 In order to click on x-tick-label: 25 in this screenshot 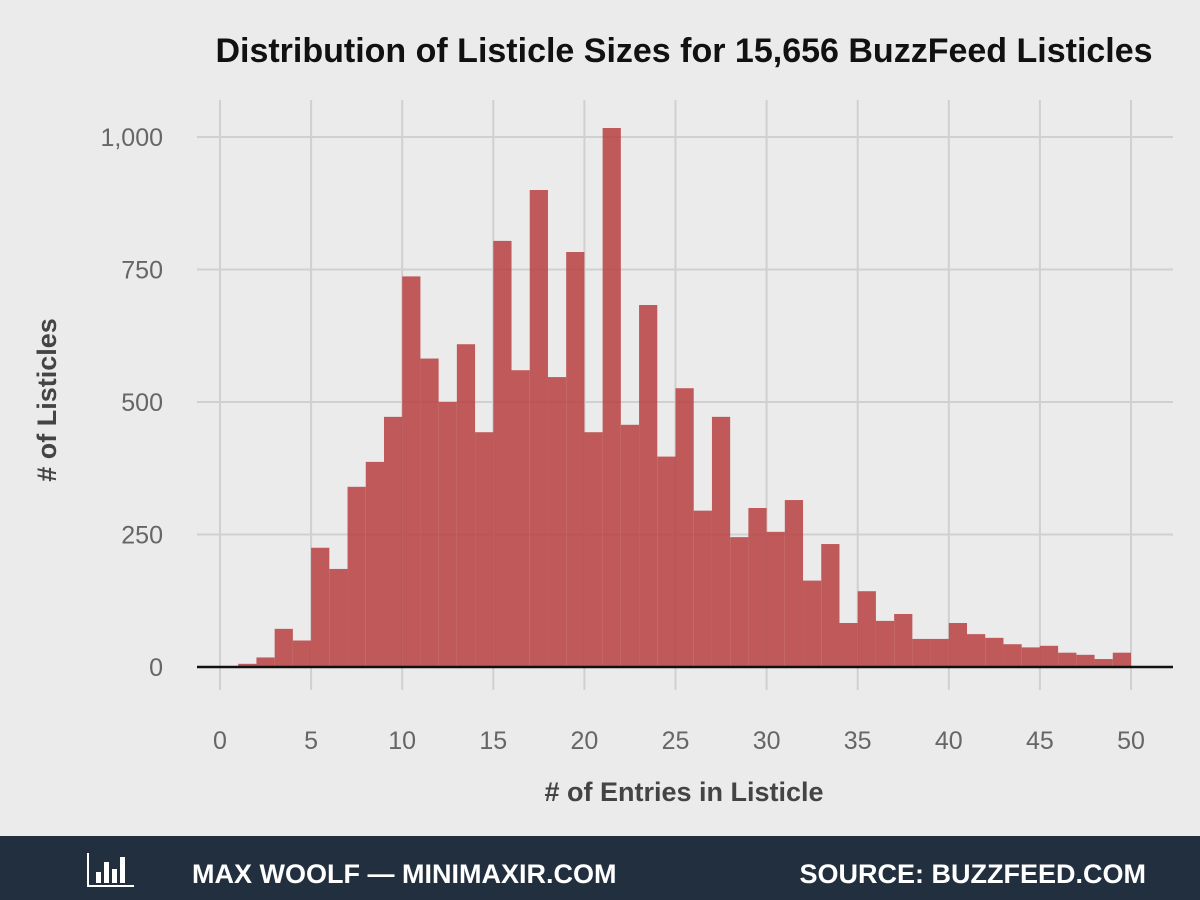, I will do `click(676, 741)`.